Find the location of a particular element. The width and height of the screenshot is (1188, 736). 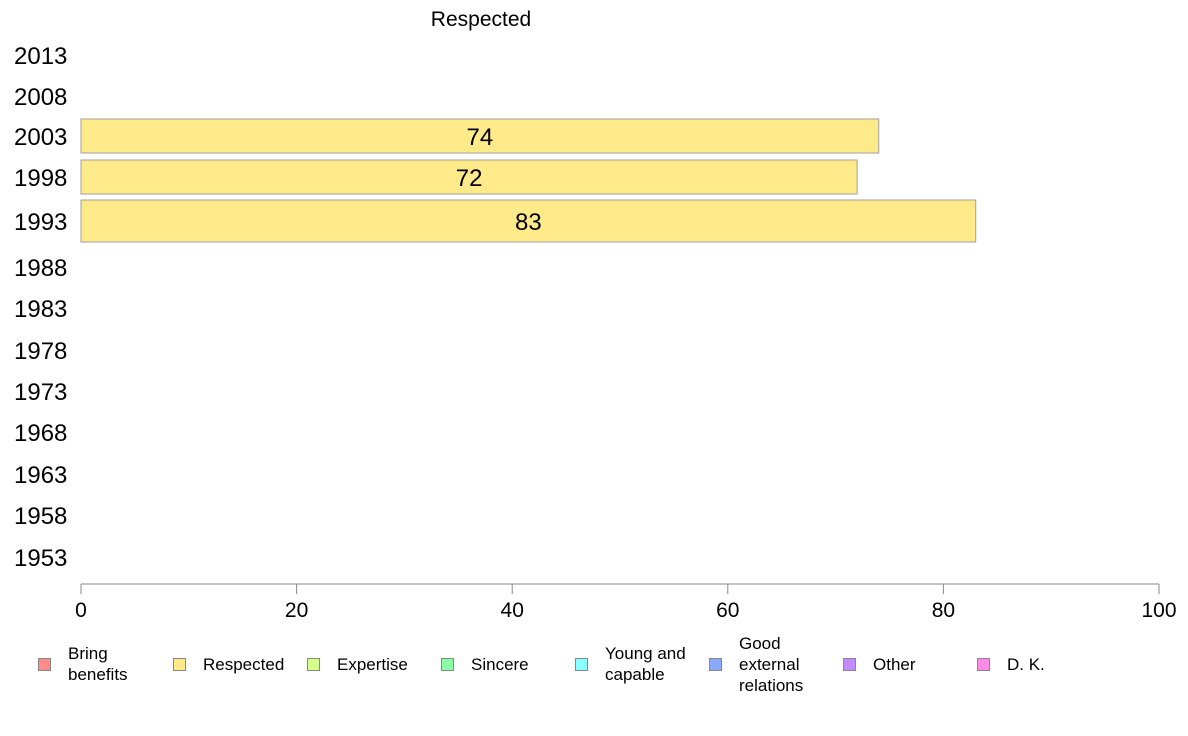

legend-item: D. K. is located at coordinates (1042, 664).